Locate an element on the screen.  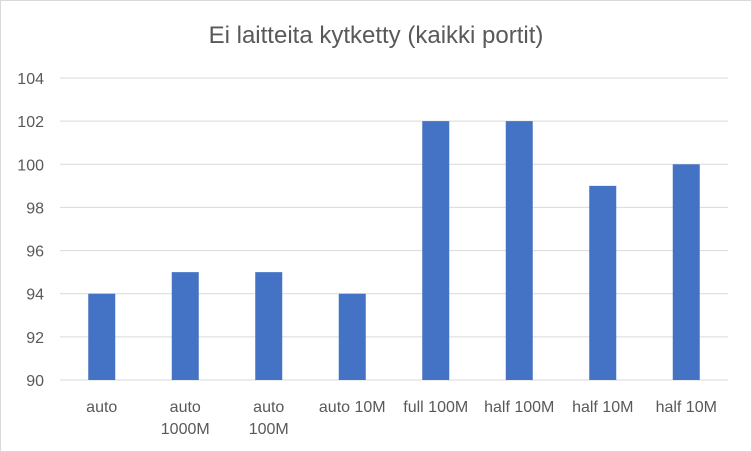
x-tick-label: auto 1000M is located at coordinates (185, 418).